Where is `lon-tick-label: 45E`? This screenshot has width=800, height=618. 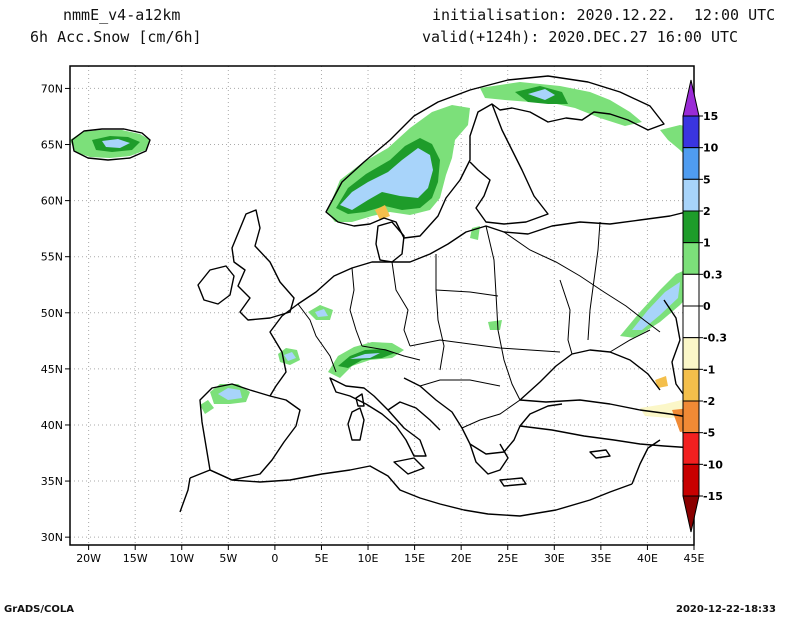
lon-tick-label: 45E is located at coordinates (694, 558).